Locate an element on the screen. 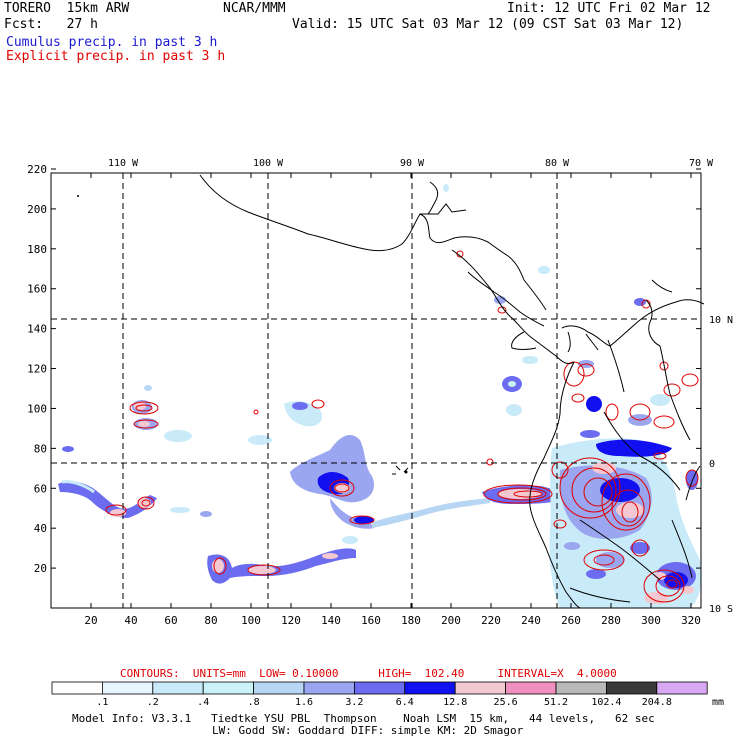  y-tick-label: 80 is located at coordinates (40, 448).